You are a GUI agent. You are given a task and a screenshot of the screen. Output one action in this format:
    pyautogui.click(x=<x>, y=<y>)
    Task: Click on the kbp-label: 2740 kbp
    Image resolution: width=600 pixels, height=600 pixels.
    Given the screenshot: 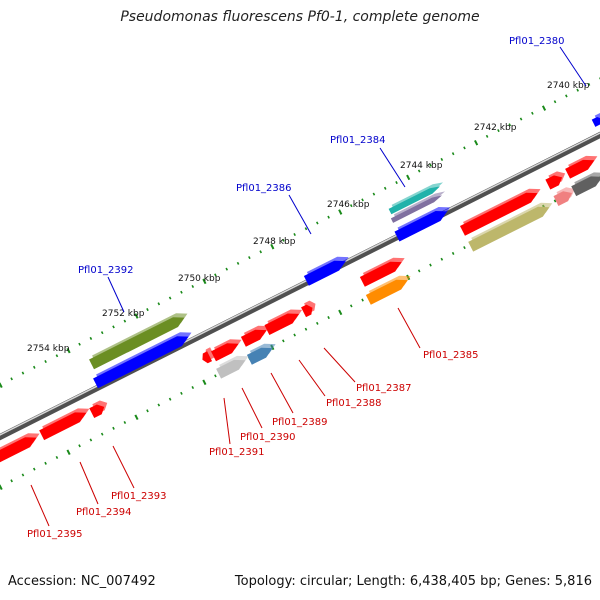 What is the action you would take?
    pyautogui.click(x=568, y=86)
    